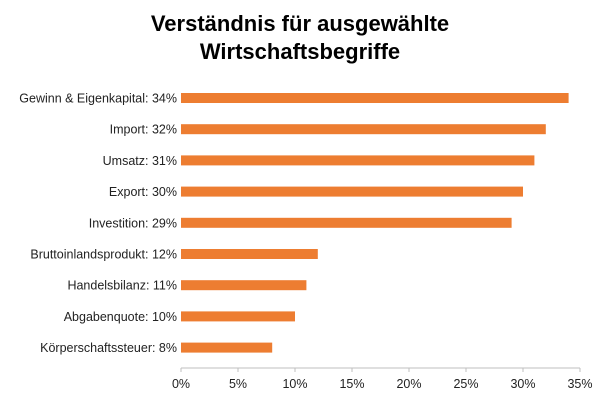 The width and height of the screenshot is (600, 400). I want to click on category-label-3: Export: 30%, so click(143, 192).